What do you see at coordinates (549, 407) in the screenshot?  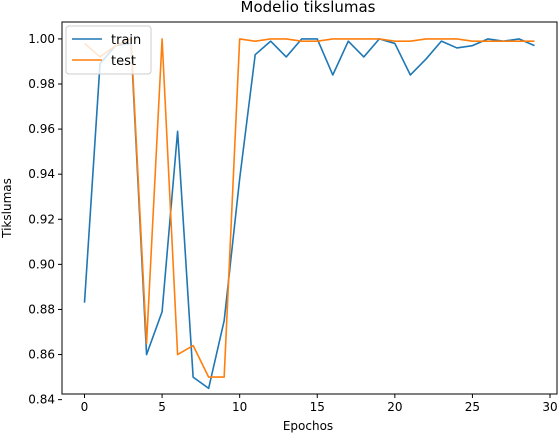 I see `x-tick-label: 30` at bounding box center [549, 407].